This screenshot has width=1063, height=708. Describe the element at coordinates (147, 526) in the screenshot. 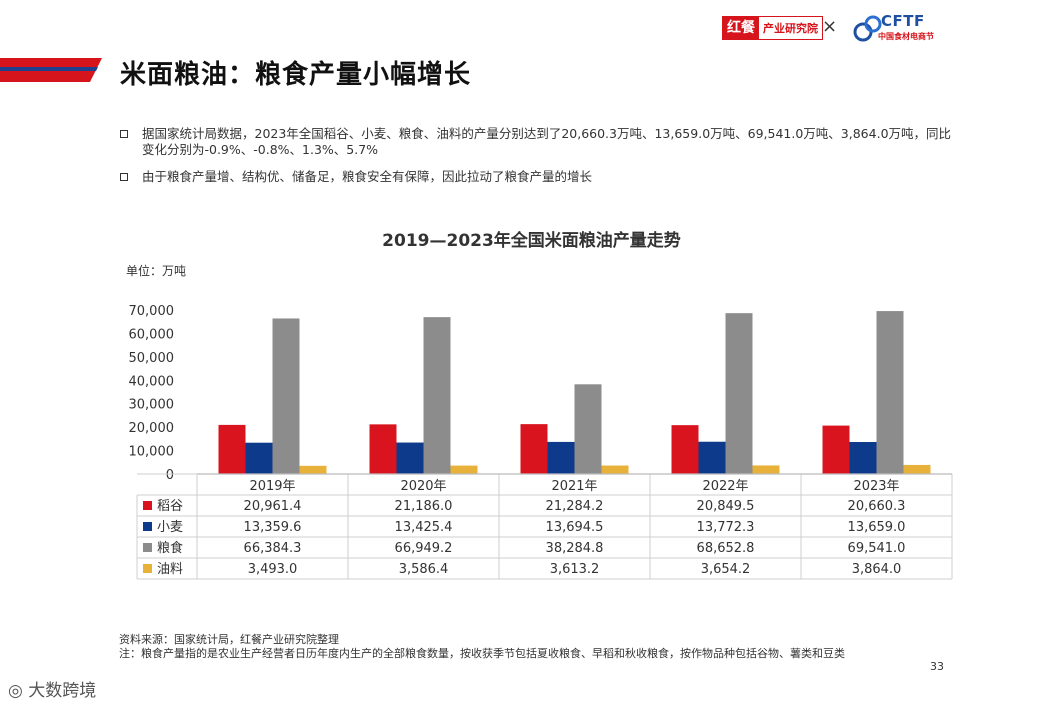

I see `legend-swatch-小麦` at that location.